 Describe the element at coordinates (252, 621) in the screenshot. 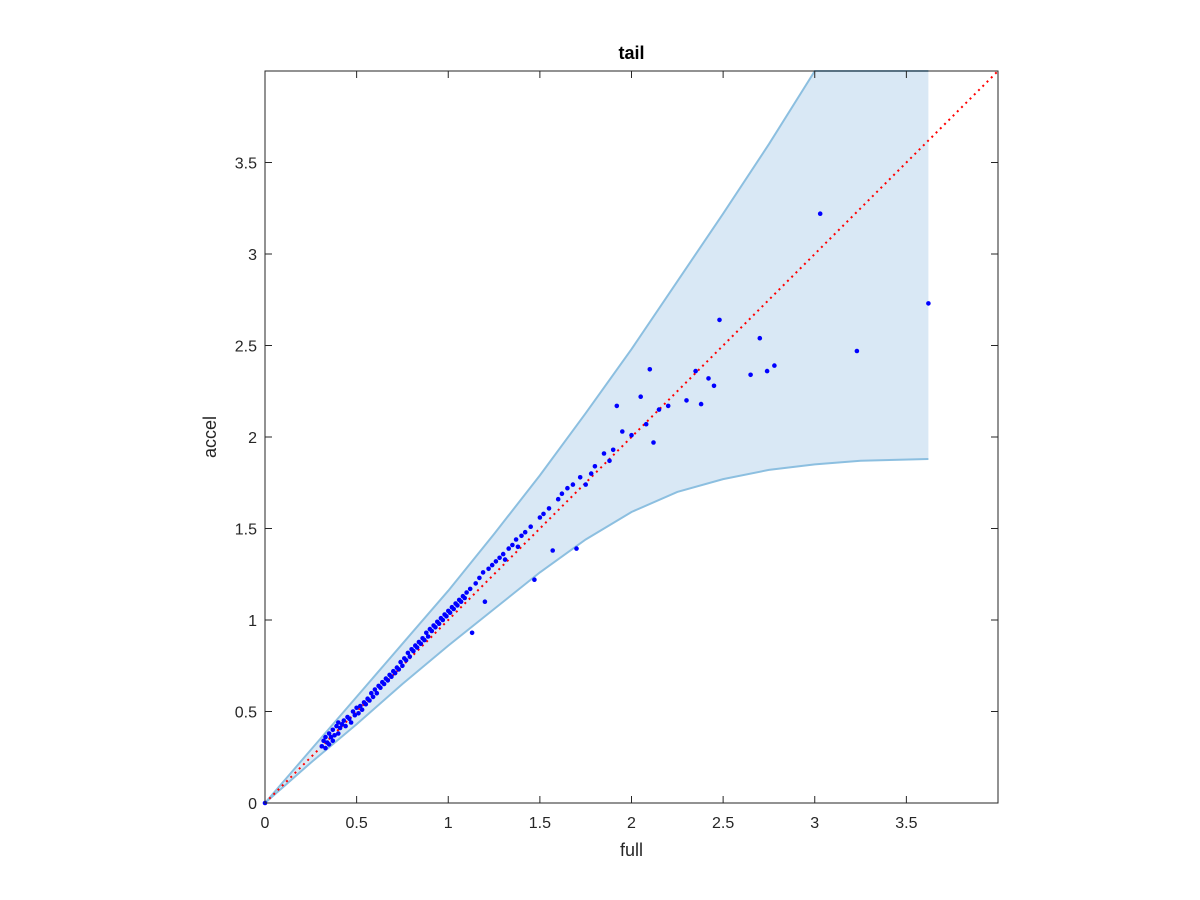

I see `y-tick-label: 1` at that location.